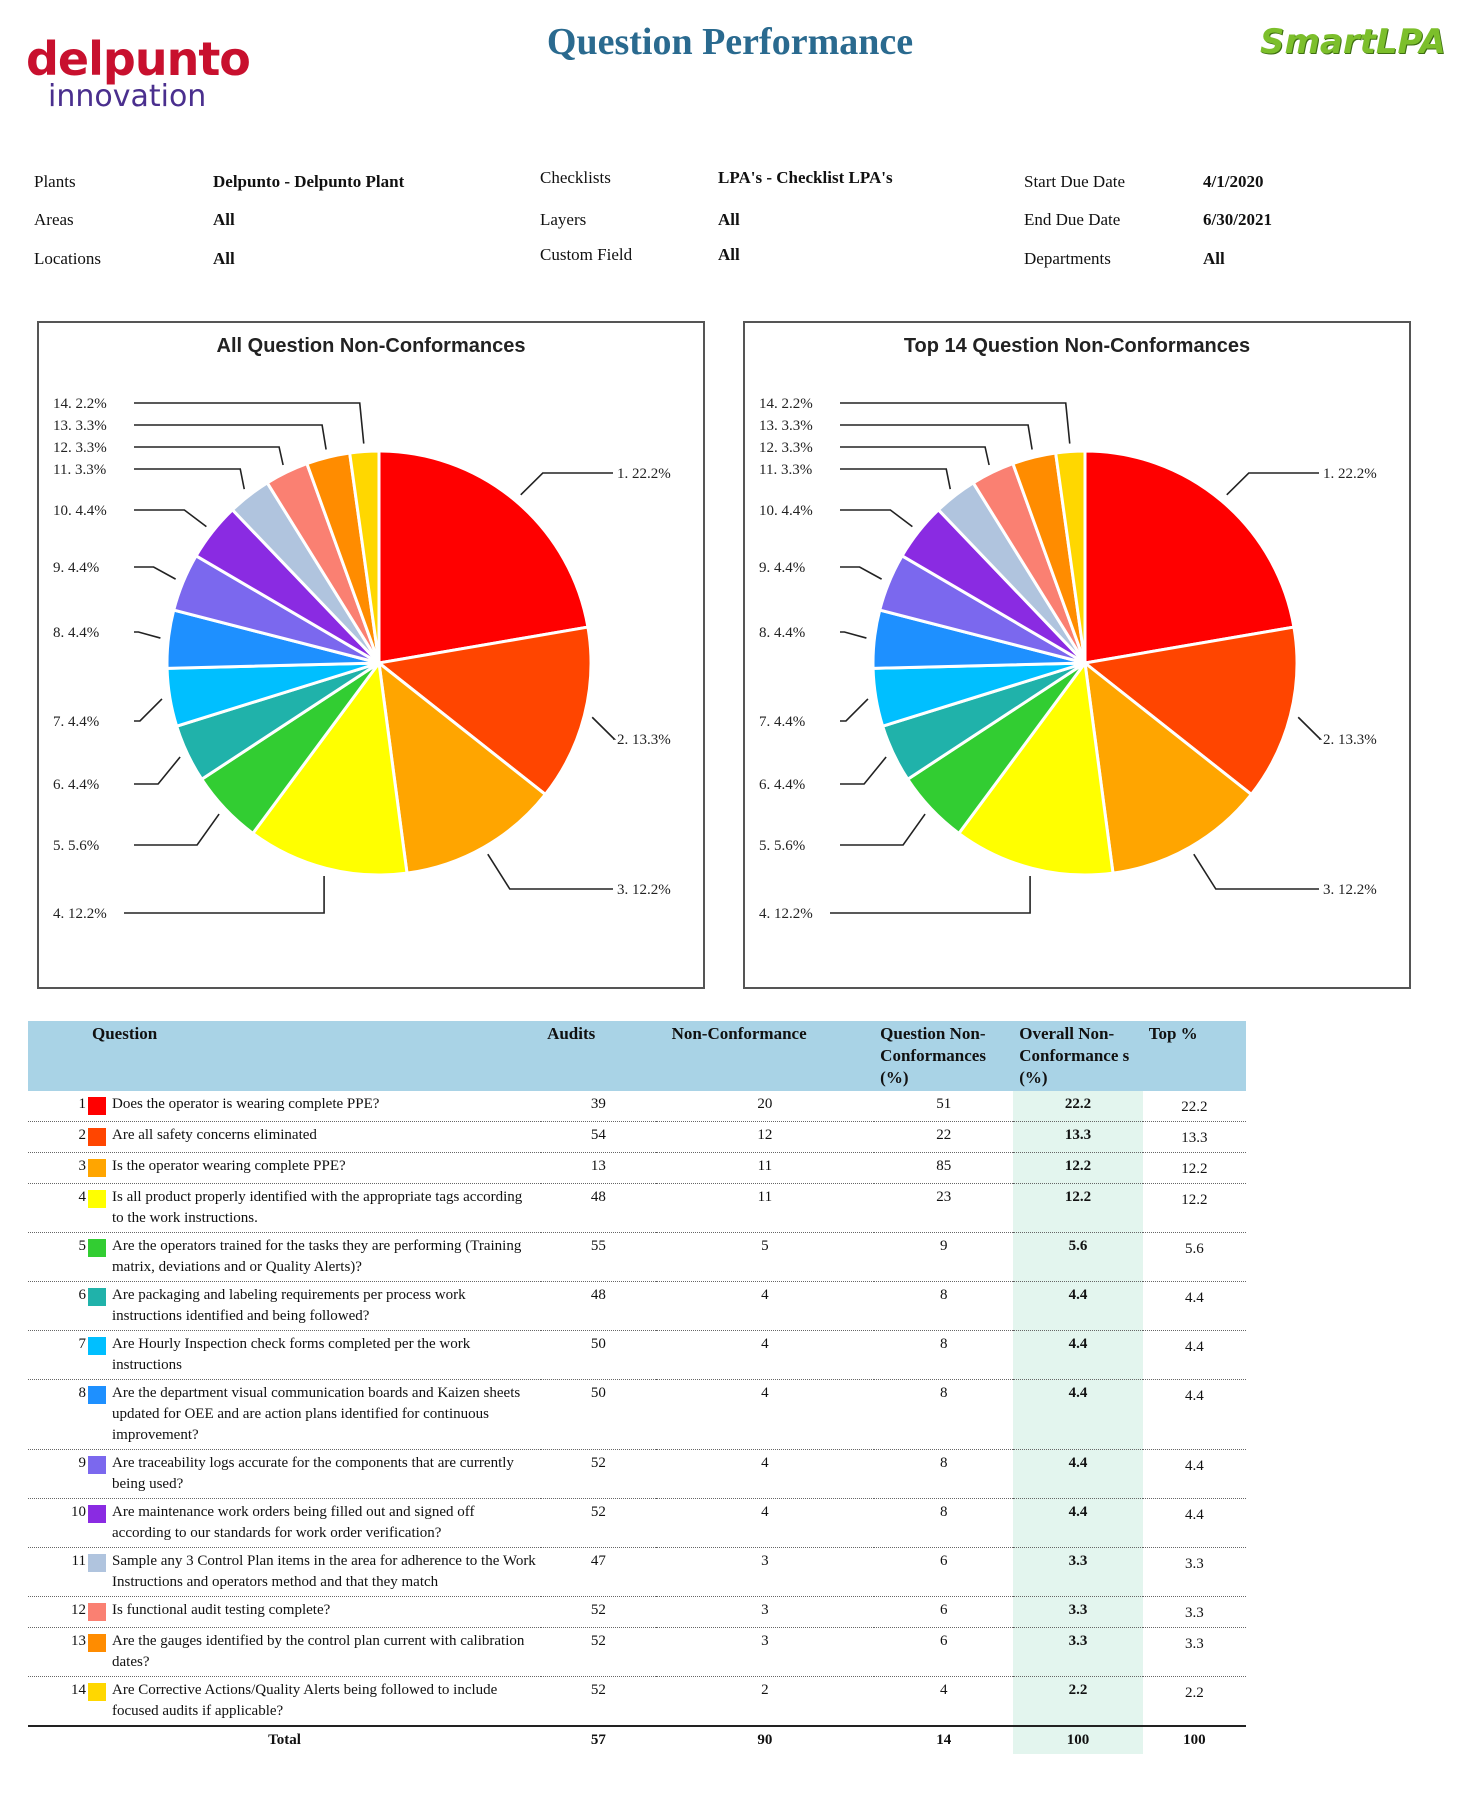 The width and height of the screenshot is (1462, 1800). Describe the element at coordinates (1194, 1106) in the screenshot. I see `top-percent-cell: 22.2` at that location.